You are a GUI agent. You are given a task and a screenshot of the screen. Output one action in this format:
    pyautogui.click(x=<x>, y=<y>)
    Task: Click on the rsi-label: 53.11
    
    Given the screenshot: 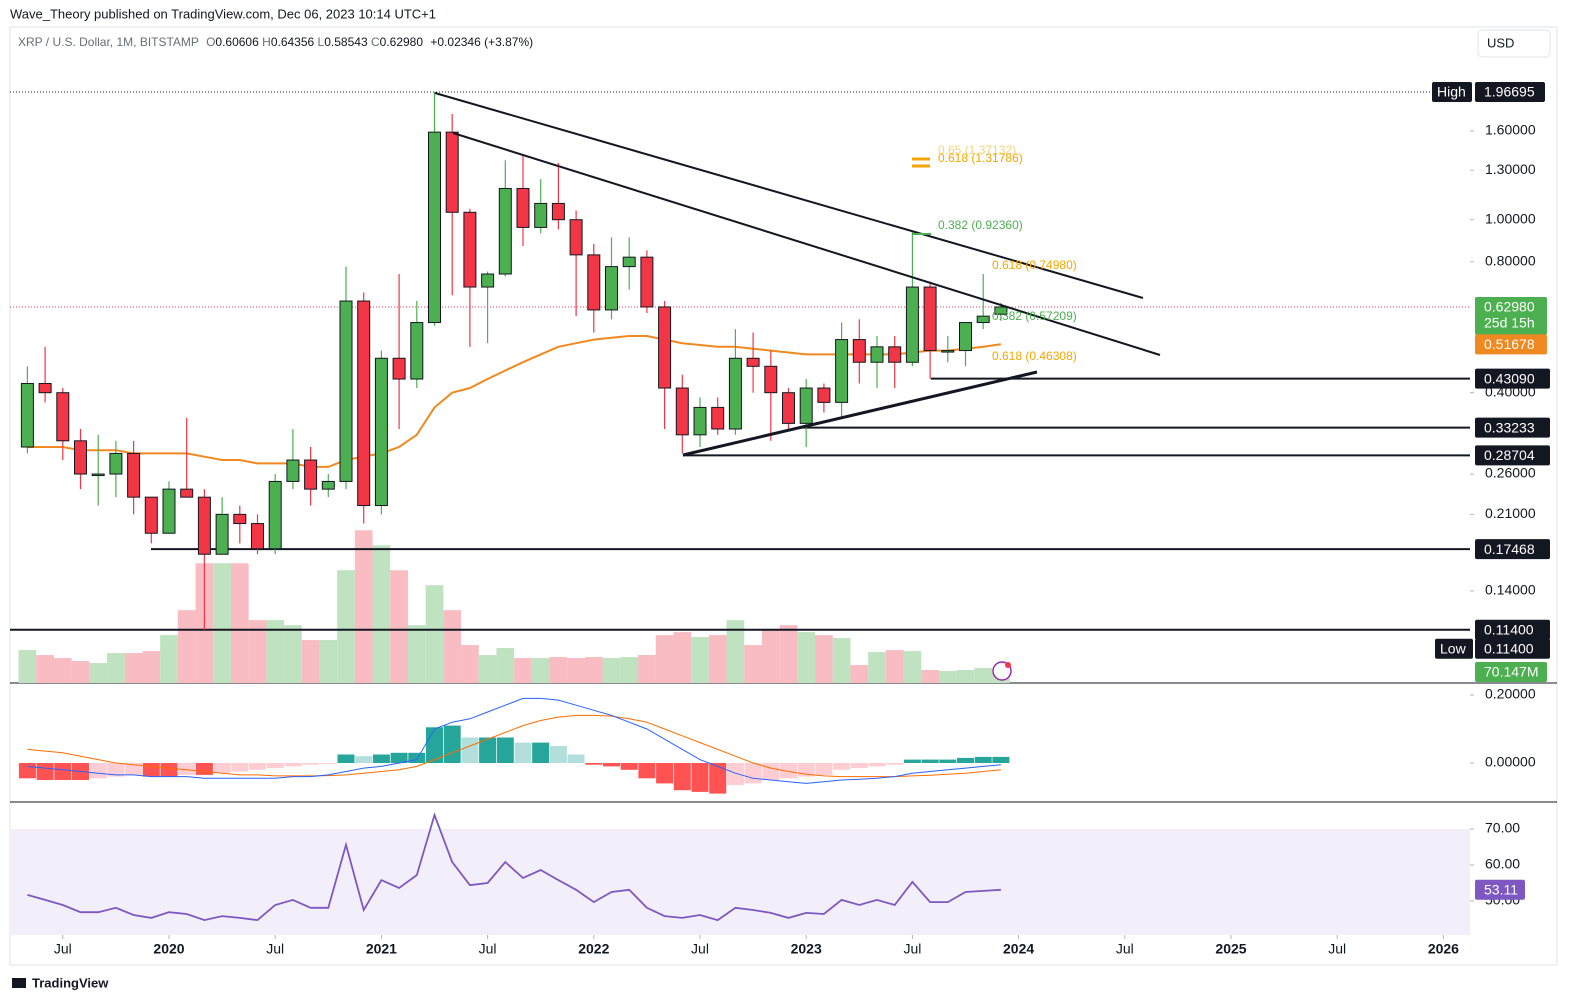 What is the action you would take?
    pyautogui.click(x=1501, y=890)
    